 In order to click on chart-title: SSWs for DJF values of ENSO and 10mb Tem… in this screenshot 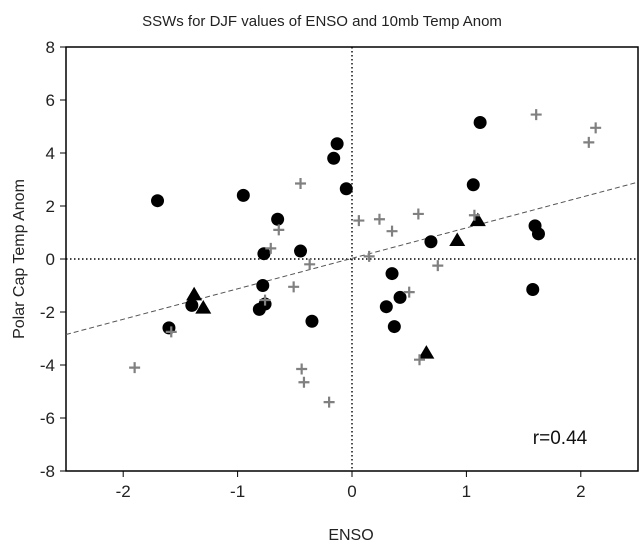, I will do `click(322, 21)`.